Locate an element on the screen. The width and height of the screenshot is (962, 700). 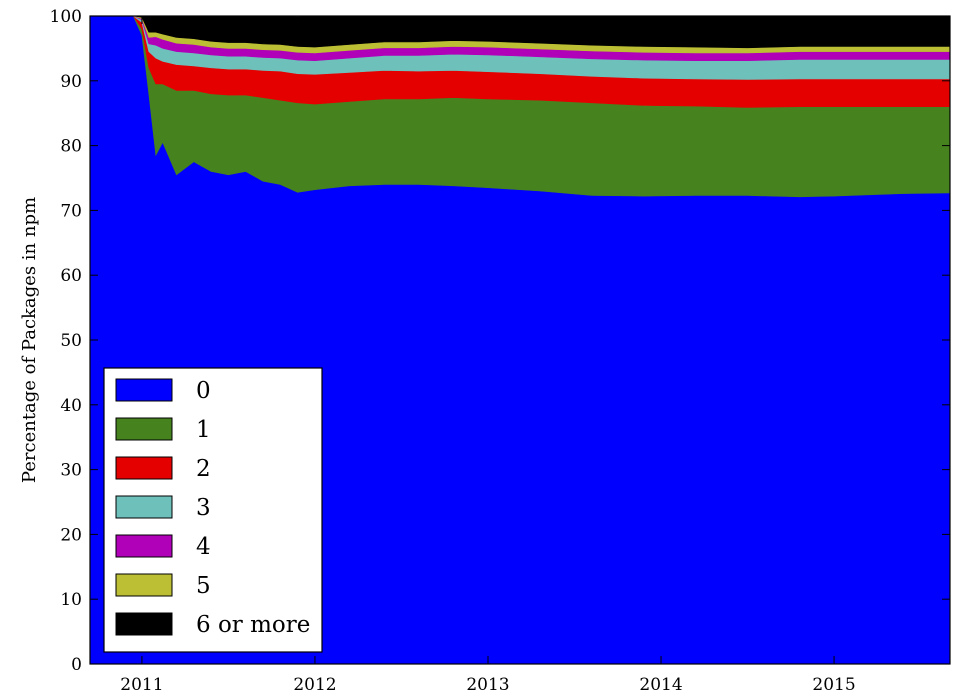
y-tick-label: 50 is located at coordinates (71, 341).